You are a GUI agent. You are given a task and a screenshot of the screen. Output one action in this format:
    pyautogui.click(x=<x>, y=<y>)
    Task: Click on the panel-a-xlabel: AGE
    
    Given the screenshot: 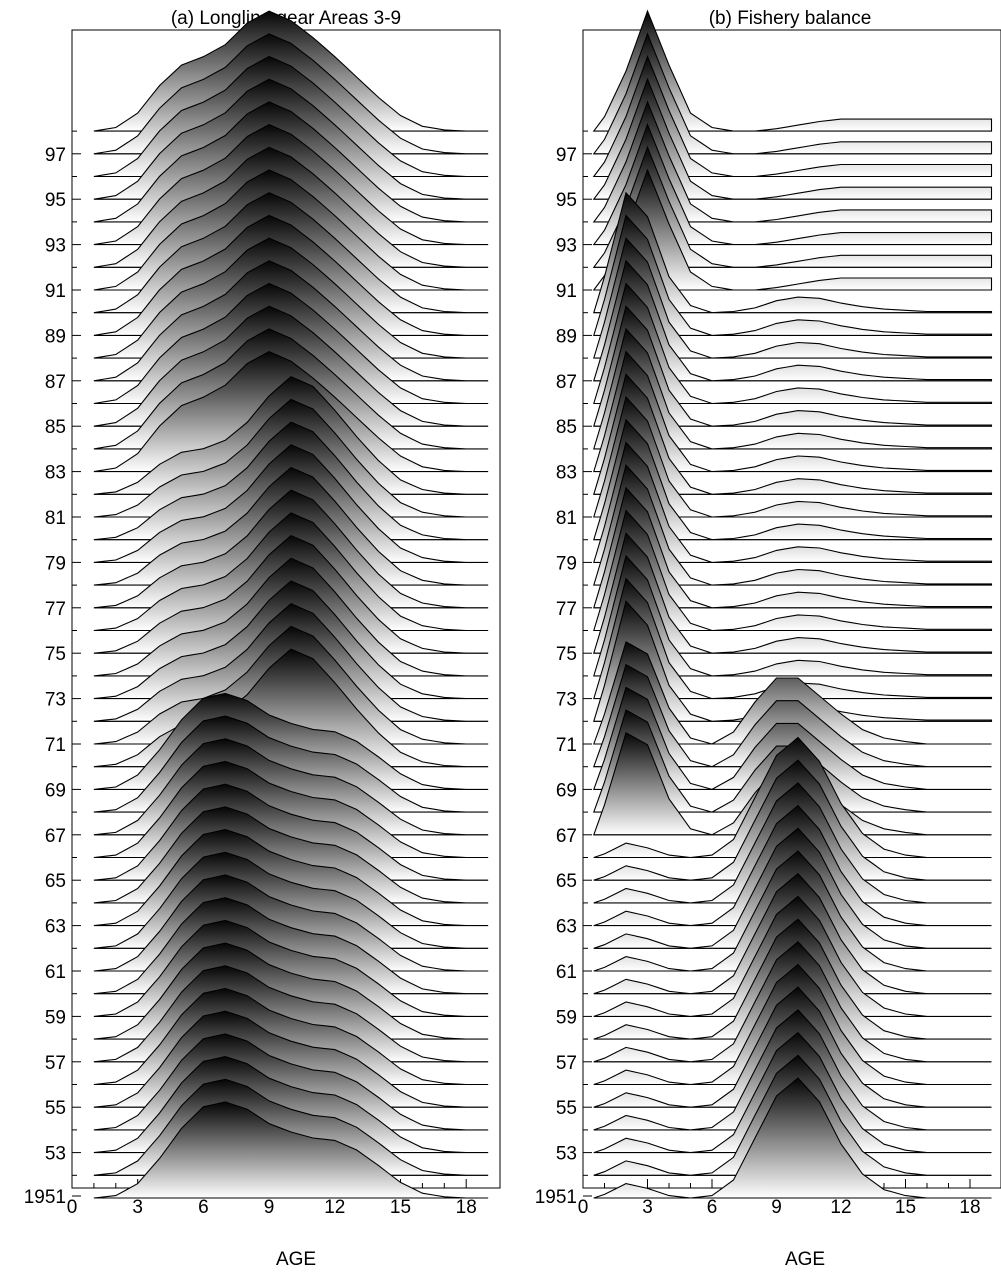 What is the action you would take?
    pyautogui.click(x=296, y=1259)
    